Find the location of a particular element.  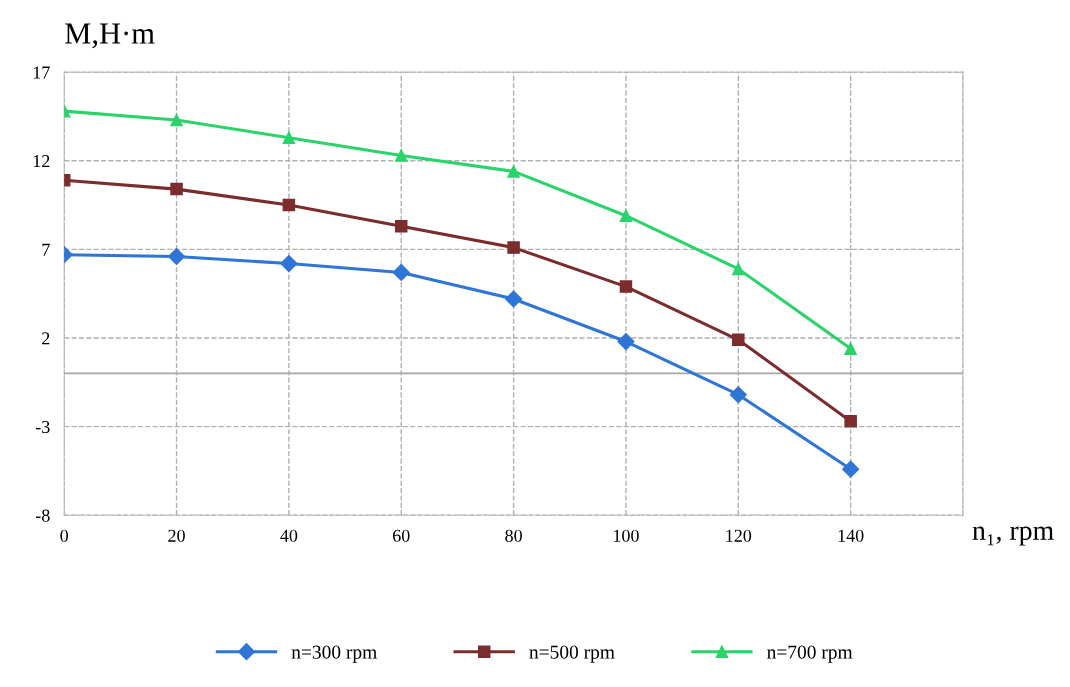

y-tick-label: 12 is located at coordinates (41, 161).